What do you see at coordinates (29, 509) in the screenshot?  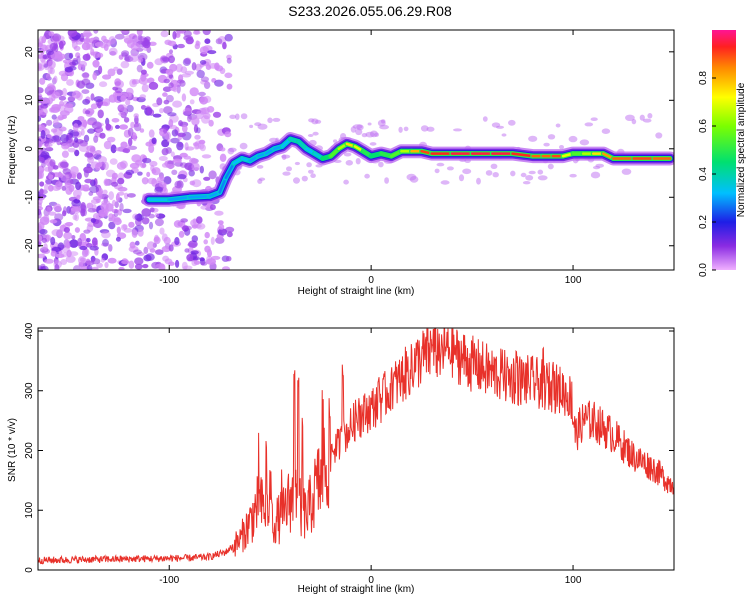 I see `snr-ytick-label: 100` at bounding box center [29, 509].